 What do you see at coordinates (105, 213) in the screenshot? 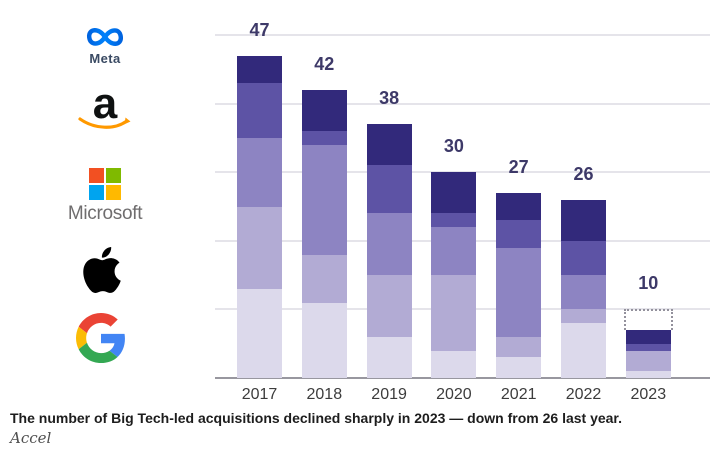
I see `microsoft-wordmark: Microsoft` at bounding box center [105, 213].